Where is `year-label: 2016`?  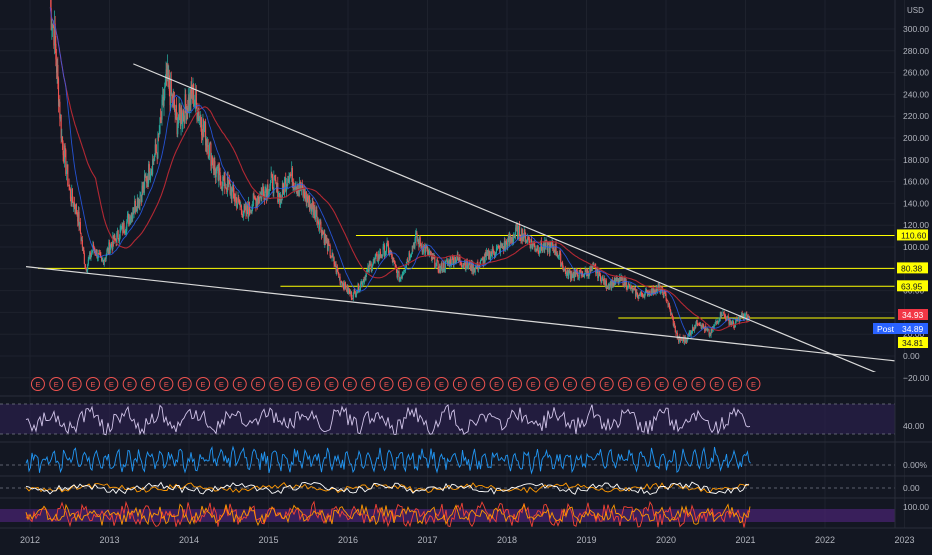
year-label: 2016 is located at coordinates (348, 540).